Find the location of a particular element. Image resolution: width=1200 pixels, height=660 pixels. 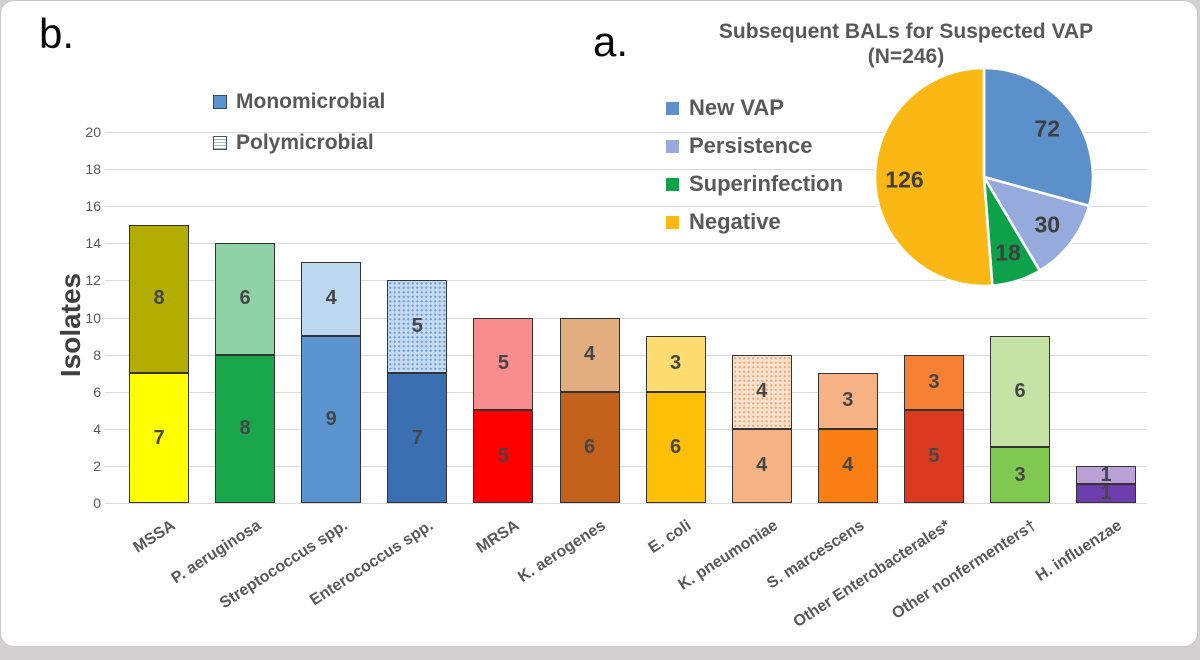

pie-value-label: 30 is located at coordinates (1047, 224).